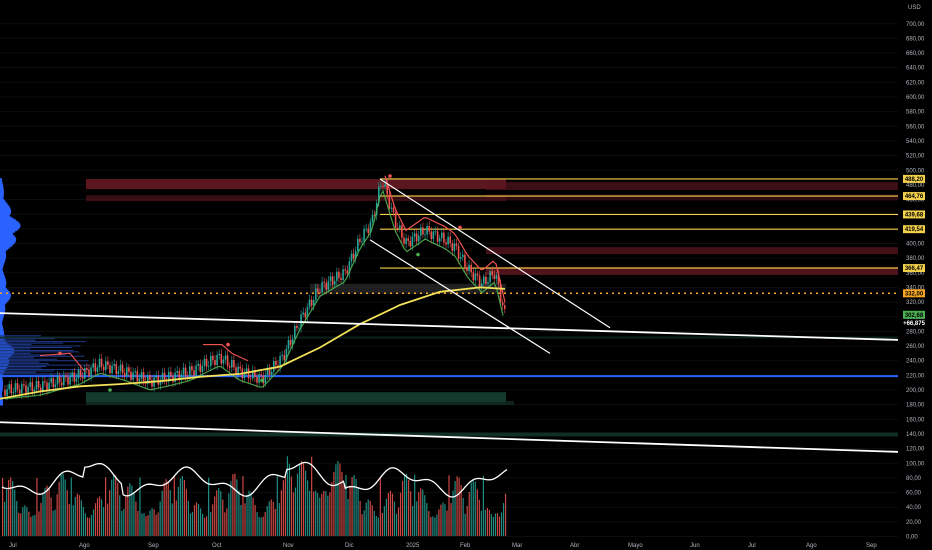  I want to click on price-tick-label: 700,00, so click(915, 25).